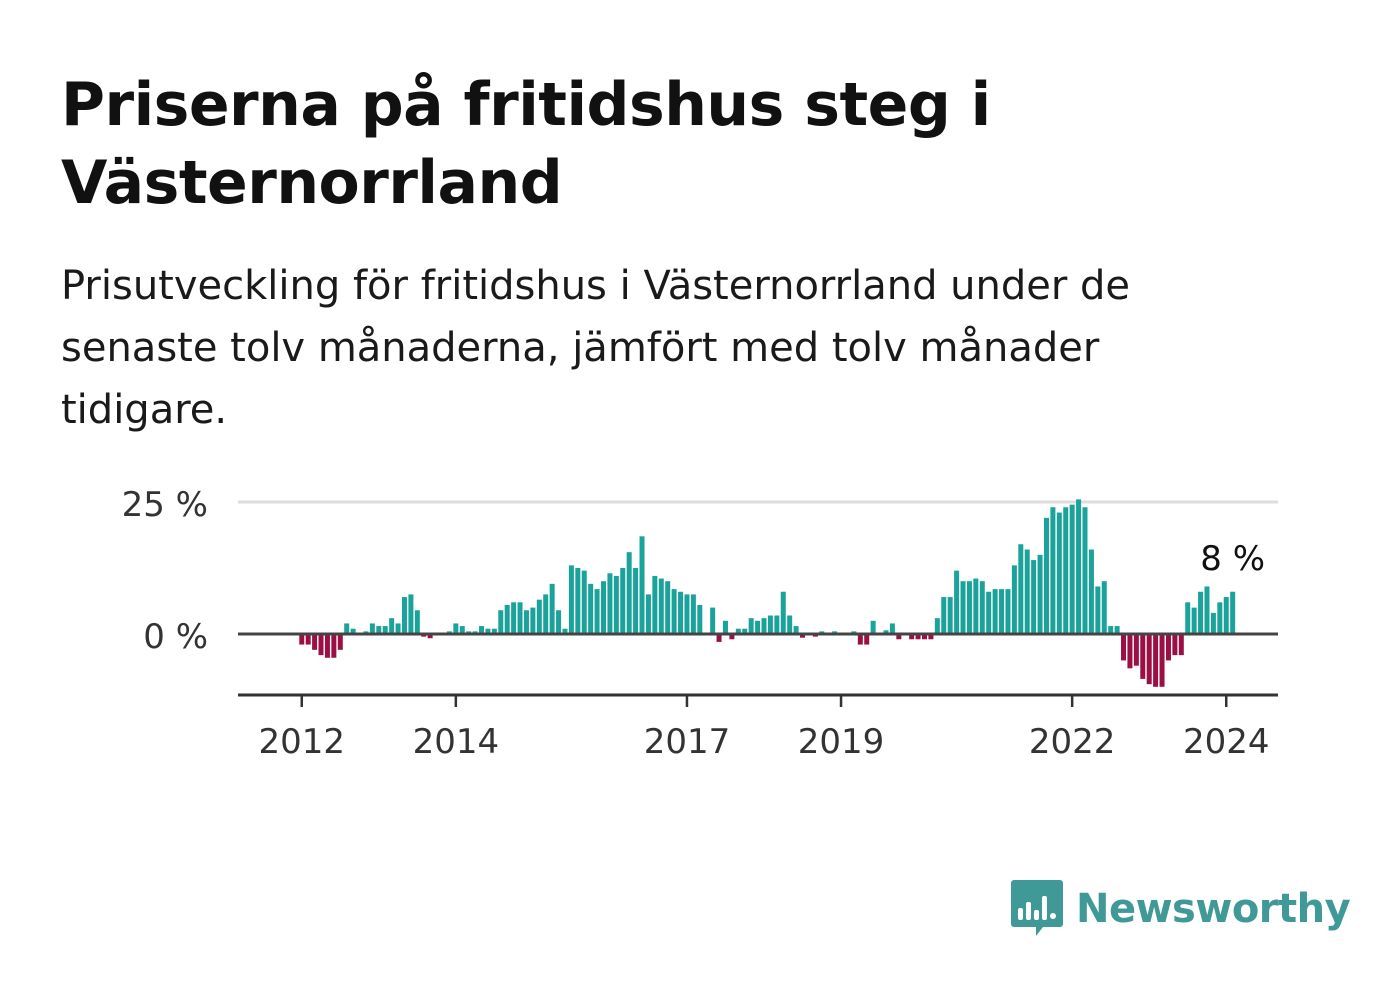 The image size is (1382, 999). Describe the element at coordinates (456, 742) in the screenshot. I see `x-tick-label: 2014` at that location.